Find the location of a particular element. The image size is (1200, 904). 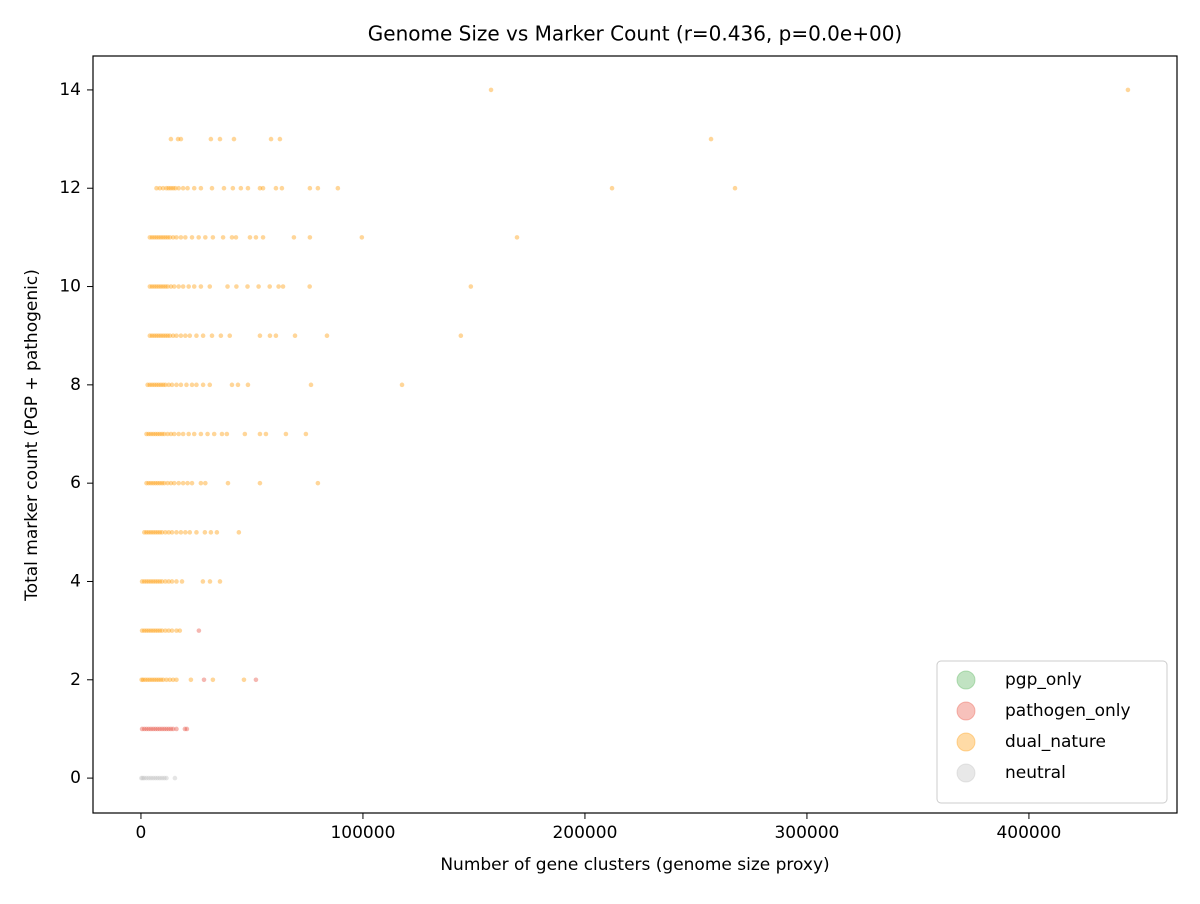

legend-marker is located at coordinates (966, 680).